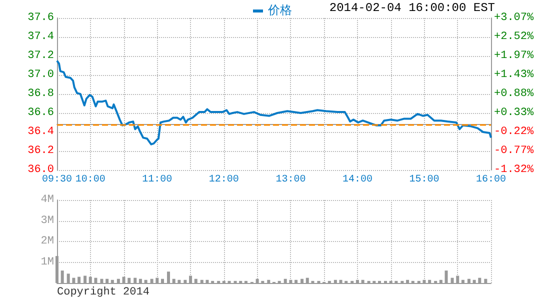 The height and width of the screenshot is (300, 545). Describe the element at coordinates (41, 18) in the screenshot. I see `y-tick-label: 37.6` at that location.